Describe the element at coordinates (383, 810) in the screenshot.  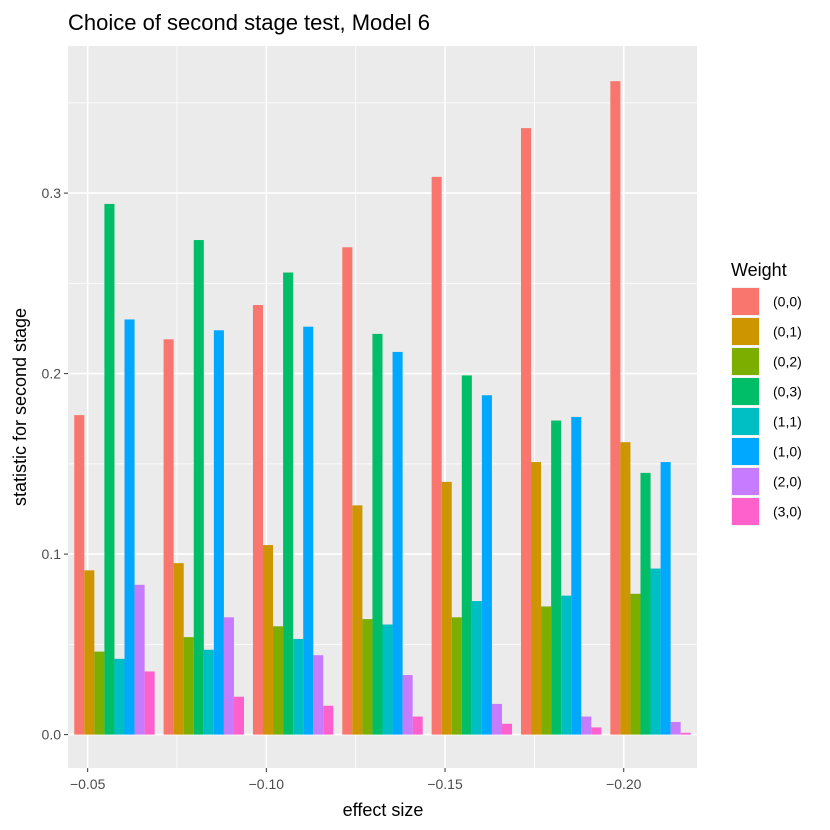
I see `x-axis-title: effect size` at that location.